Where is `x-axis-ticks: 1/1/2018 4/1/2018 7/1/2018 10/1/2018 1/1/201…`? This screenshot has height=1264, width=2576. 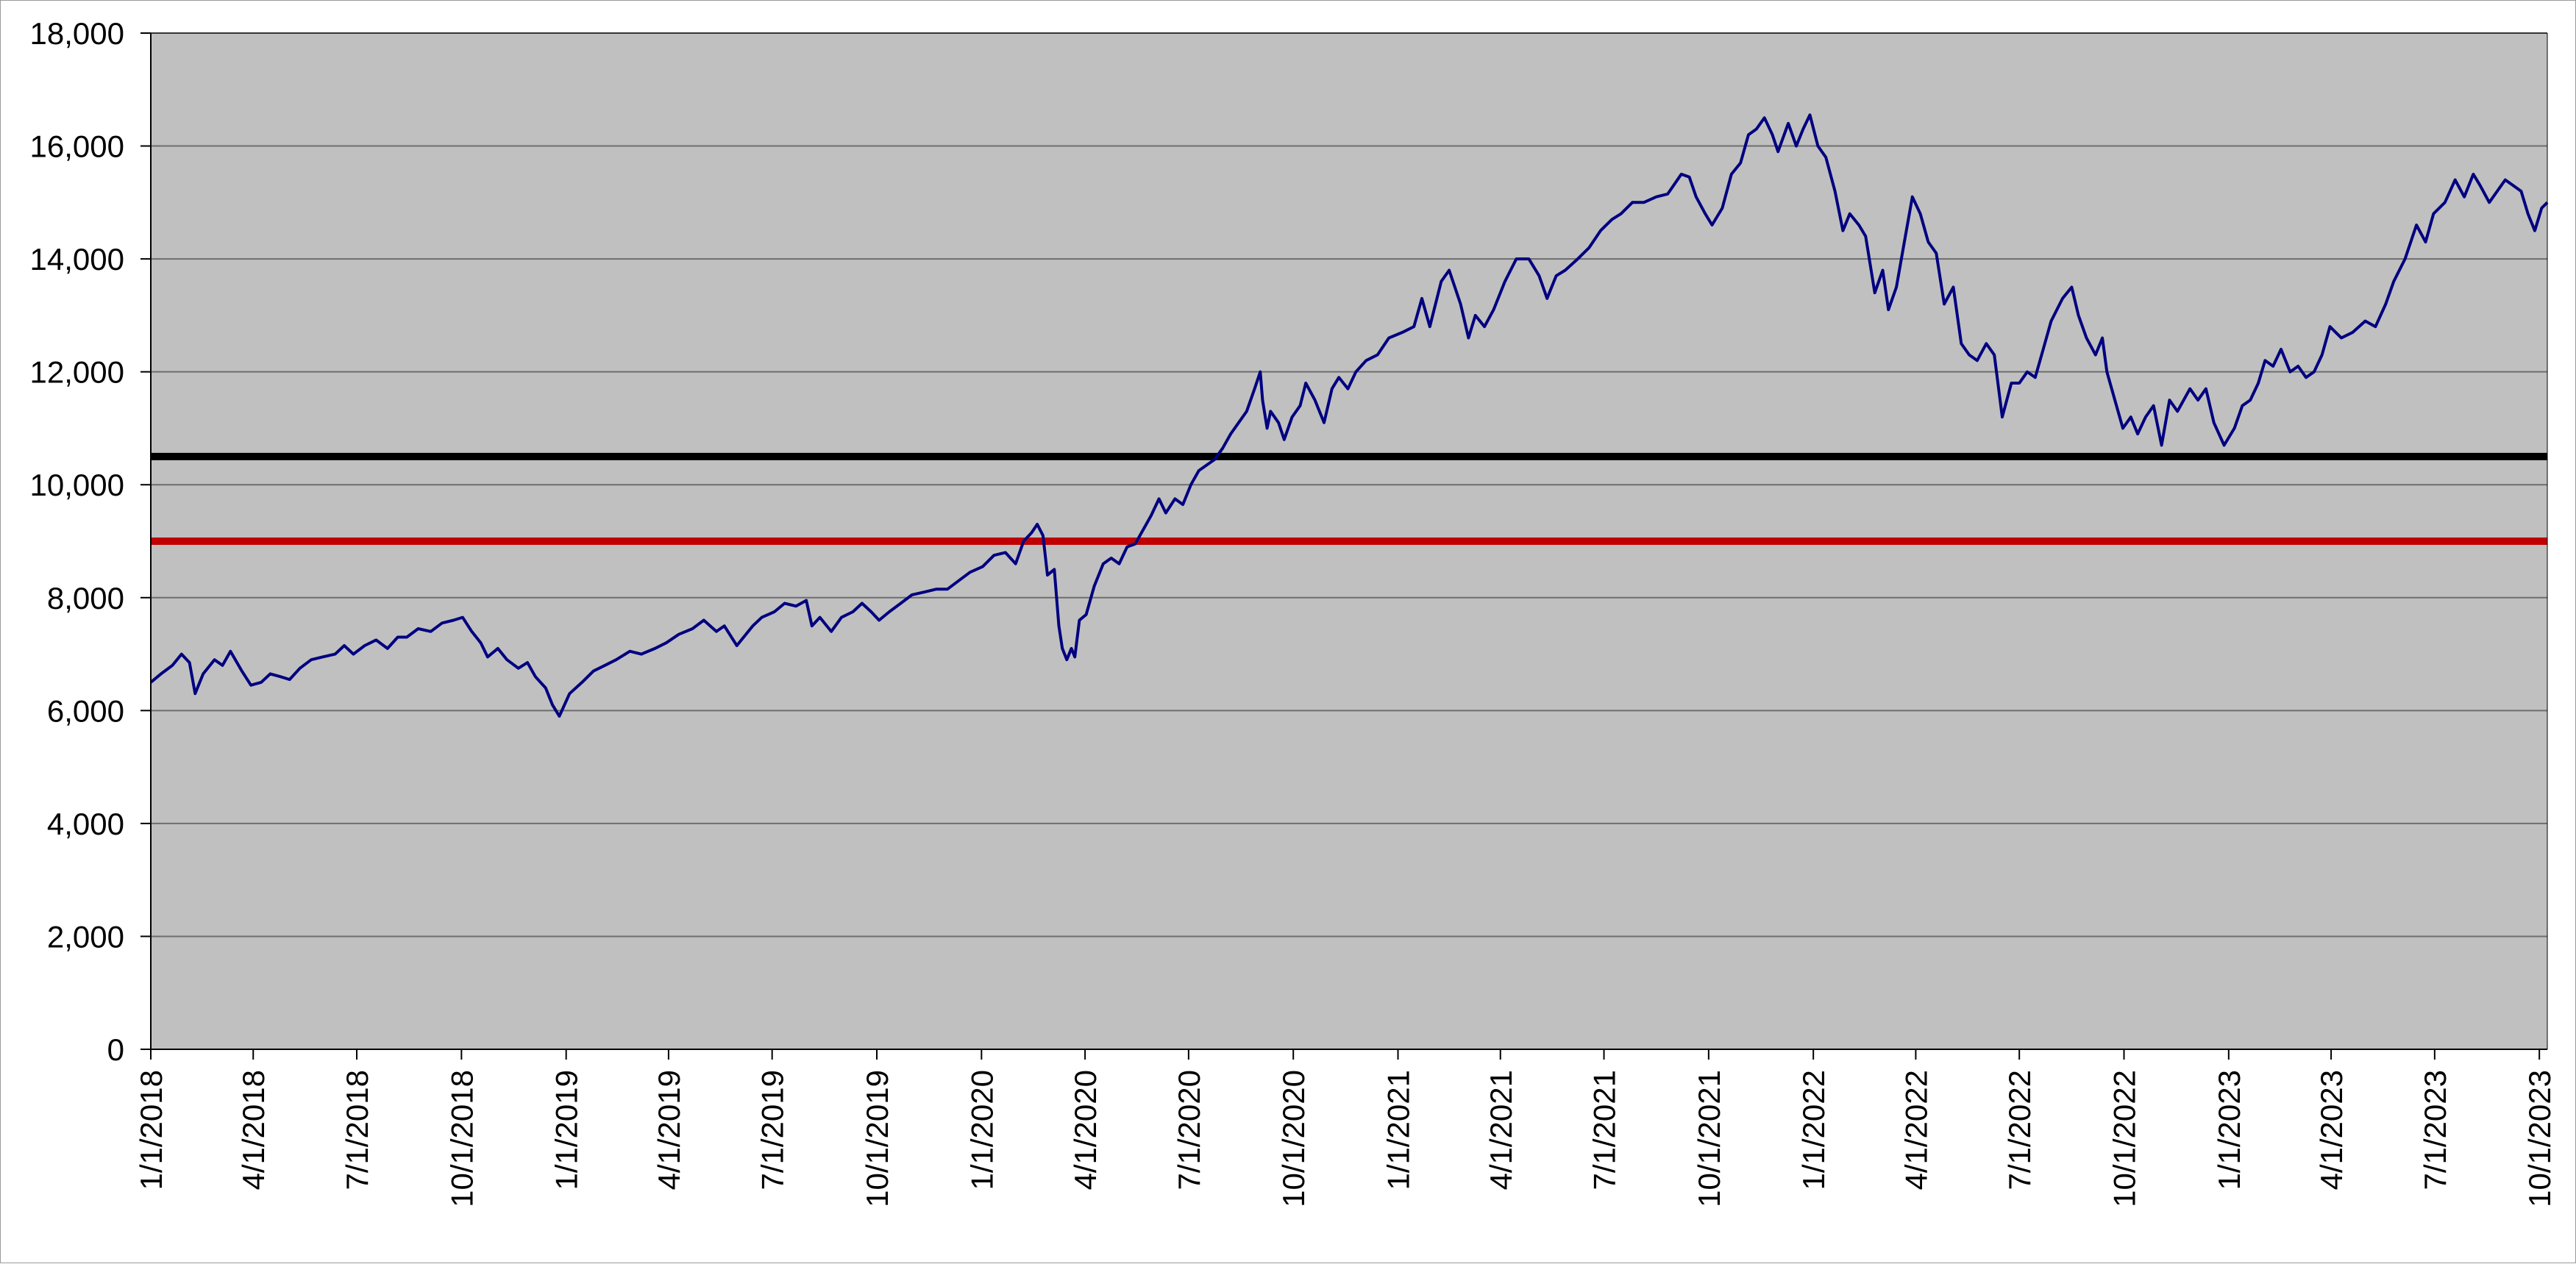
x-axis-ticks: 1/1/2018 4/1/2018 7/1/2018 10/1/2018 1/1/201… is located at coordinates (1345, 1128).